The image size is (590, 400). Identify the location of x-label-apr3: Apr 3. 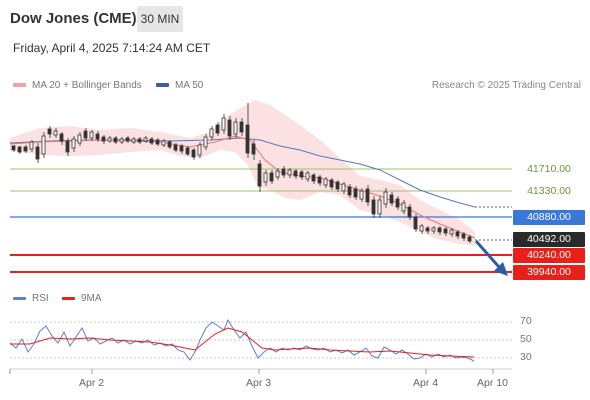
(259, 383).